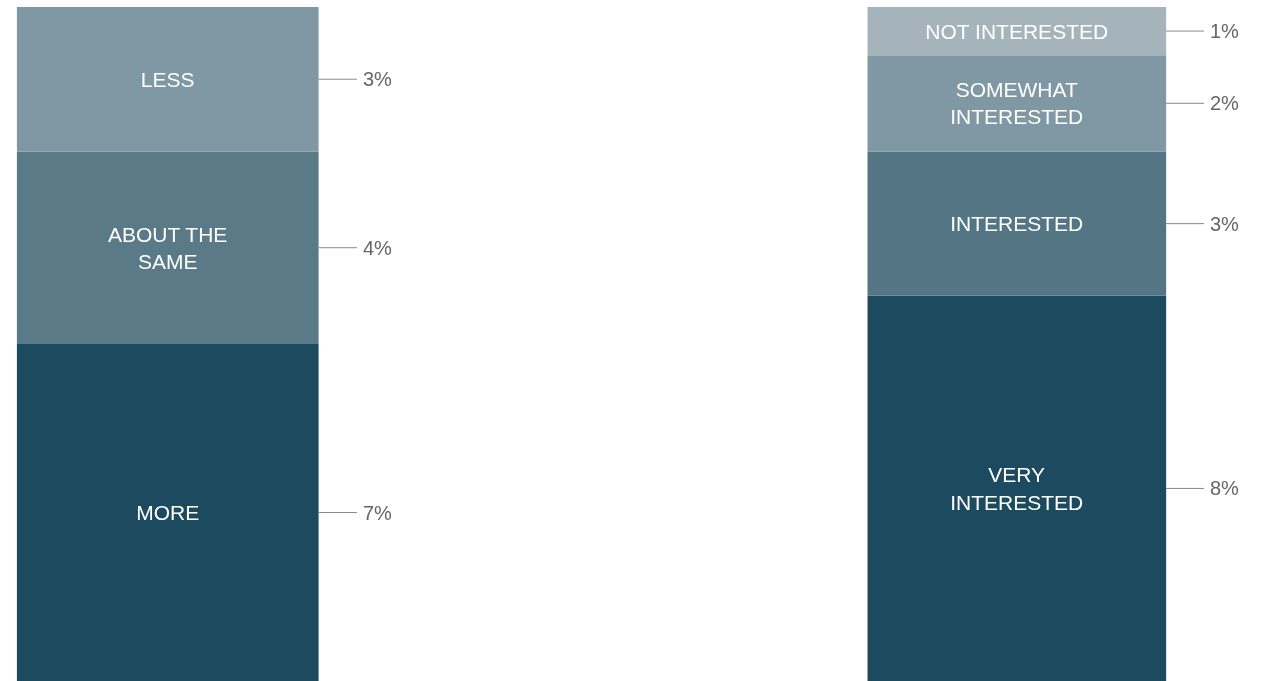  What do you see at coordinates (1225, 31) in the screenshot?
I see `data-label: 1%` at bounding box center [1225, 31].